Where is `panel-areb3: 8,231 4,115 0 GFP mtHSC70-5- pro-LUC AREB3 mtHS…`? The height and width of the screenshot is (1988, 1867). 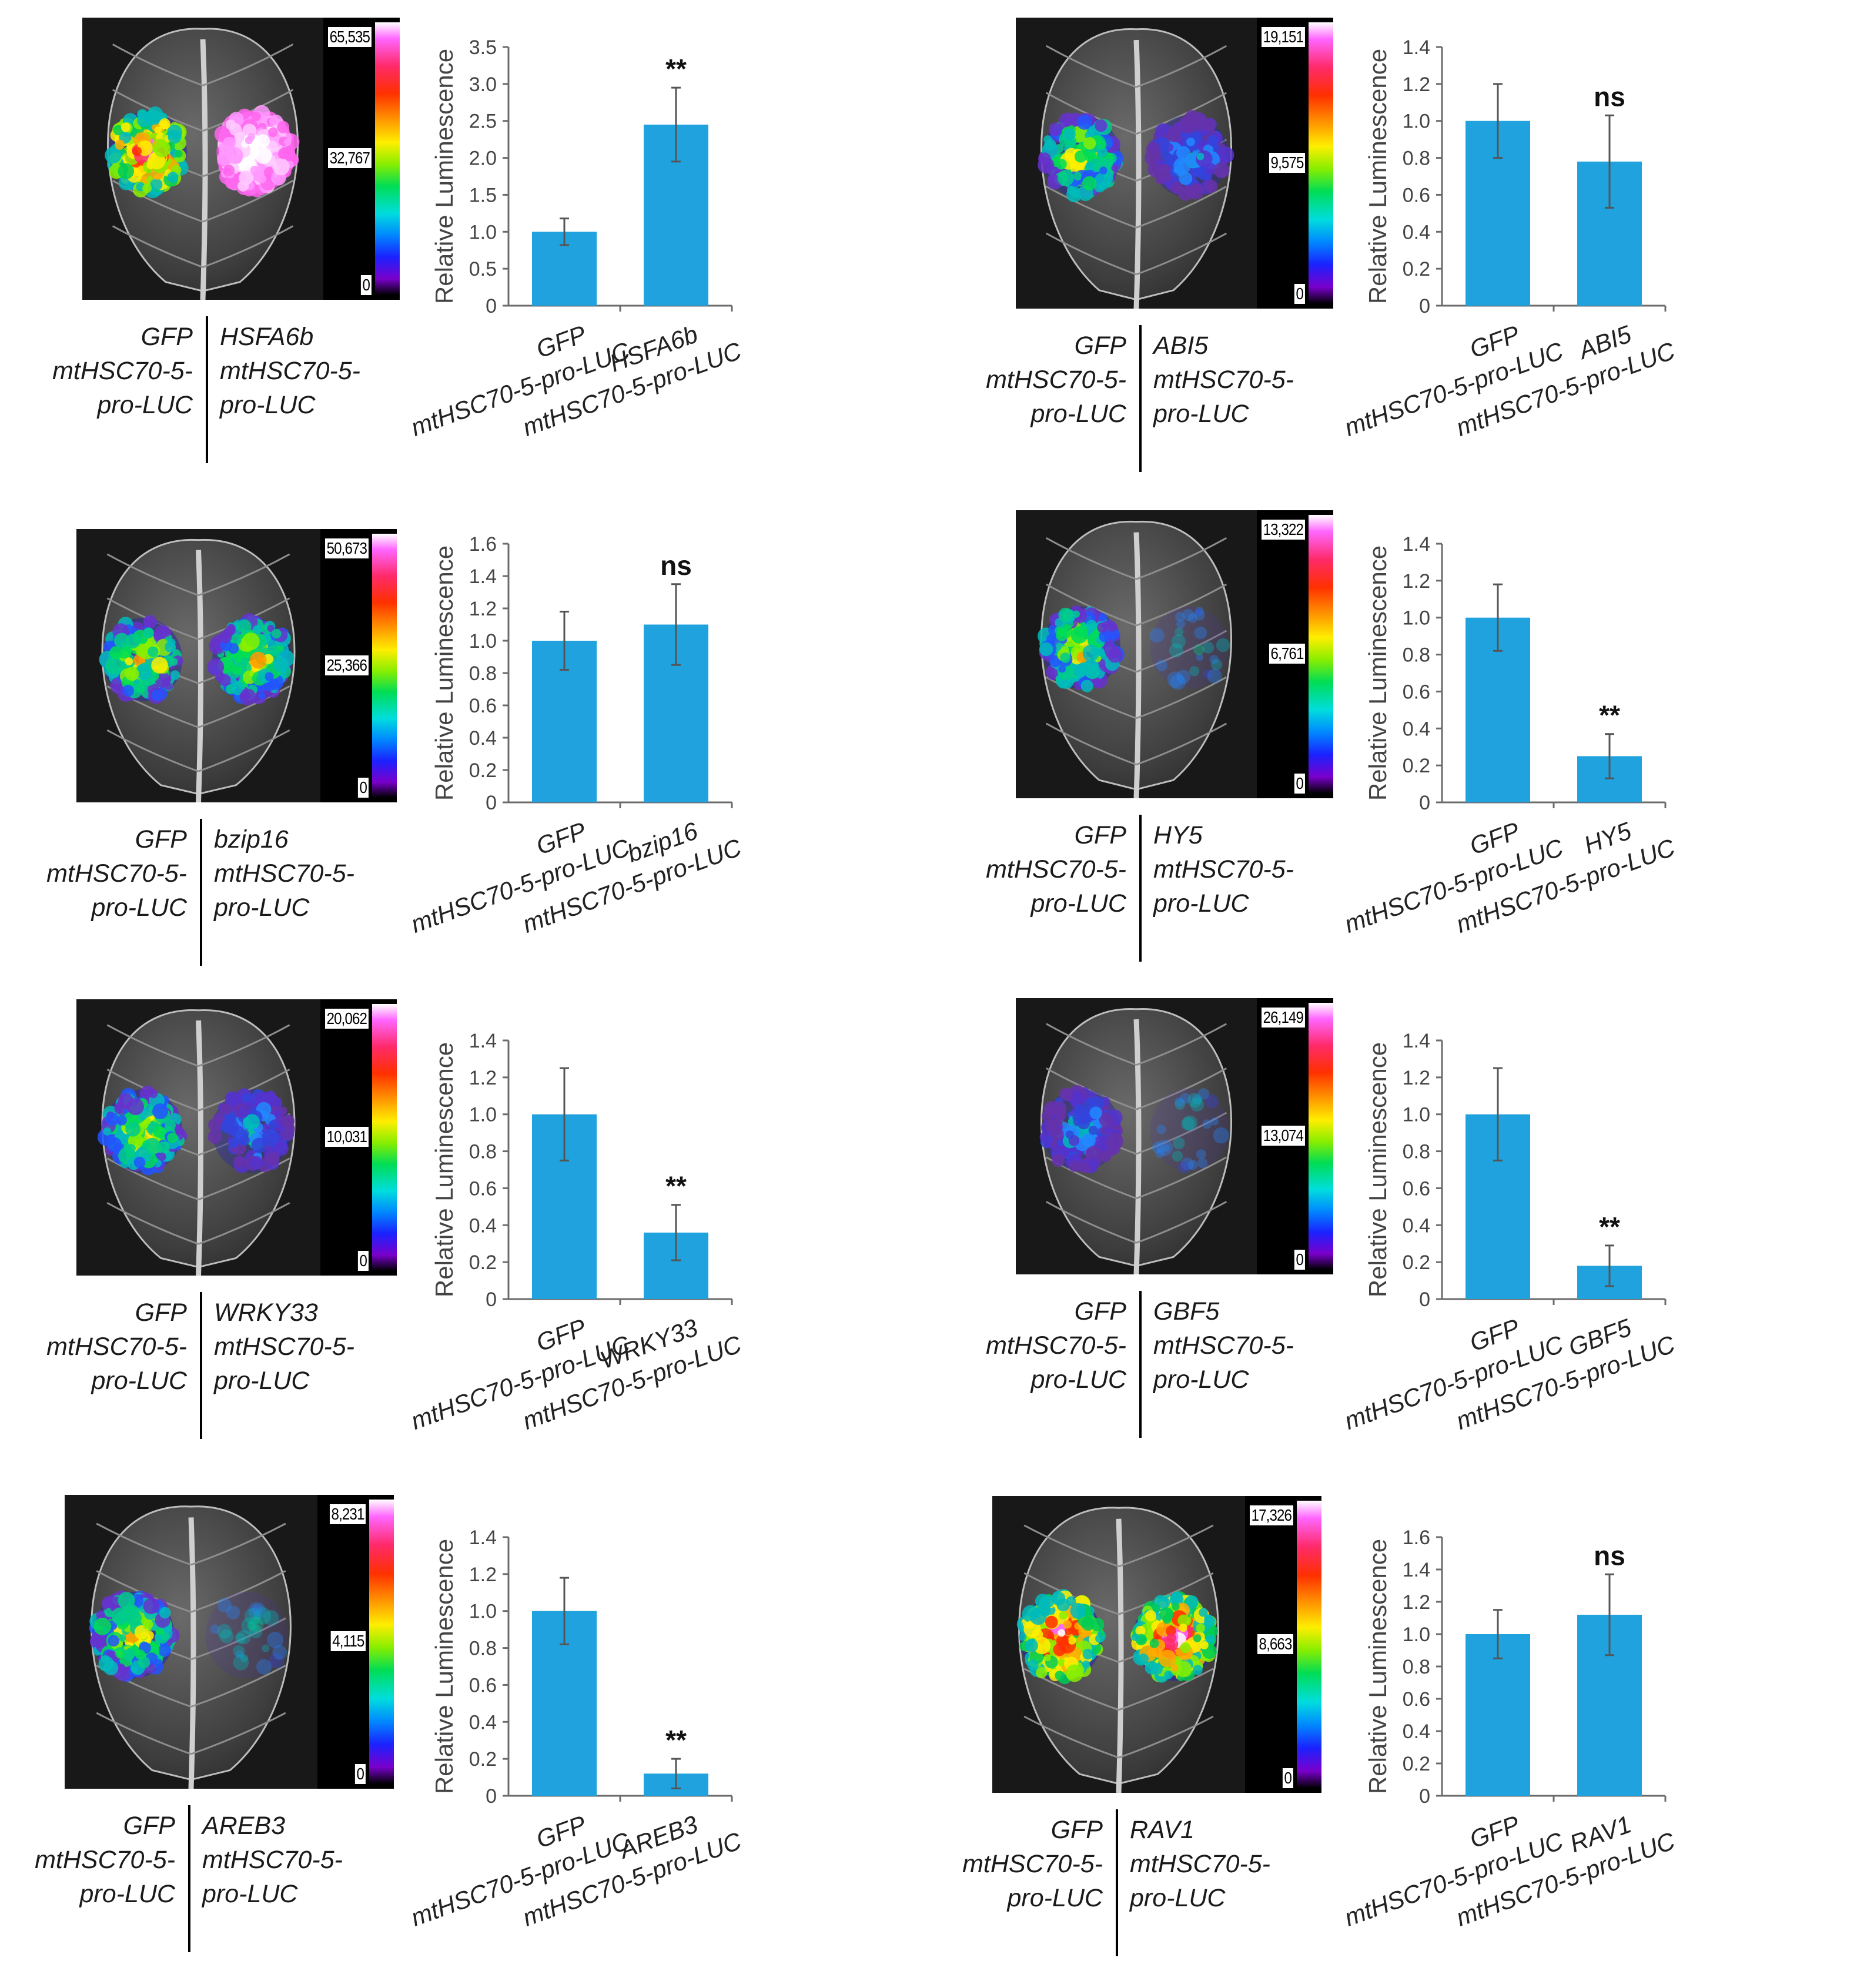
panel-areb3: 8,231 4,115 0 GFP mtHSC70-5- pro-LUC AREB3 mtHS… is located at coordinates (467, 1738).